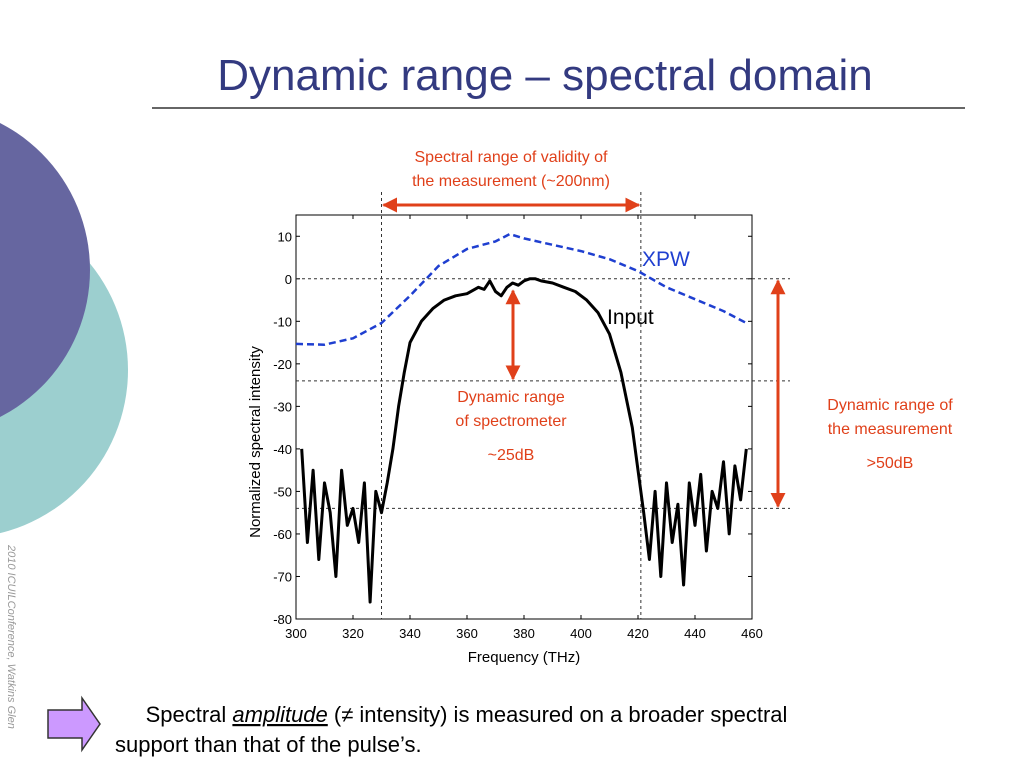  I want to click on annotation: Dynamic range, so click(511, 397).